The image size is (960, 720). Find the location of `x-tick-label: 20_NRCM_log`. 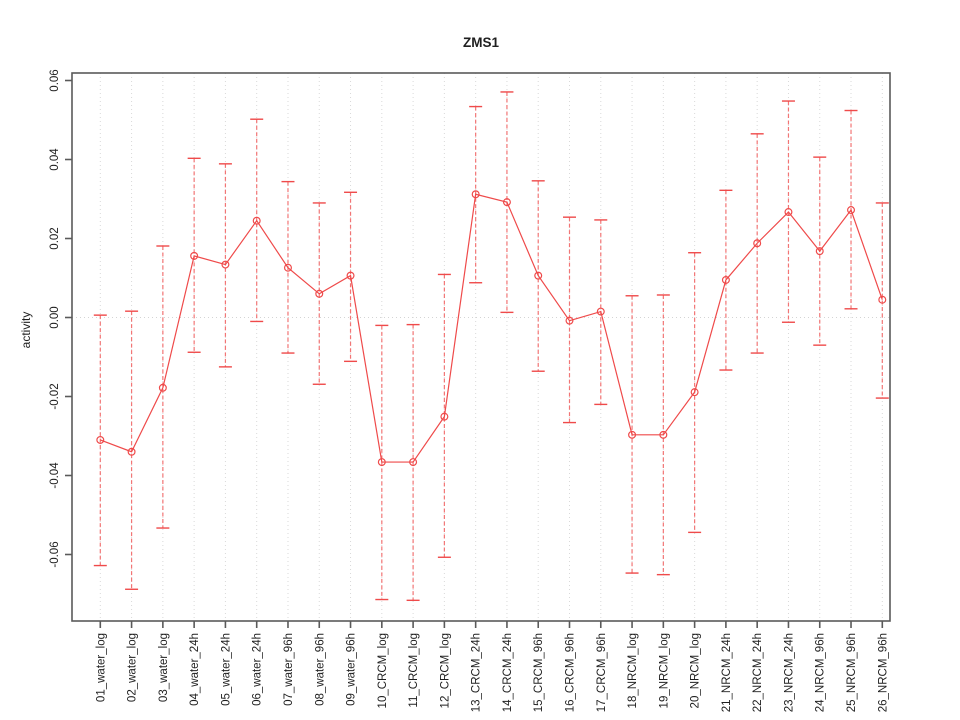

x-tick-label: 20_NRCM_log is located at coordinates (696, 670).